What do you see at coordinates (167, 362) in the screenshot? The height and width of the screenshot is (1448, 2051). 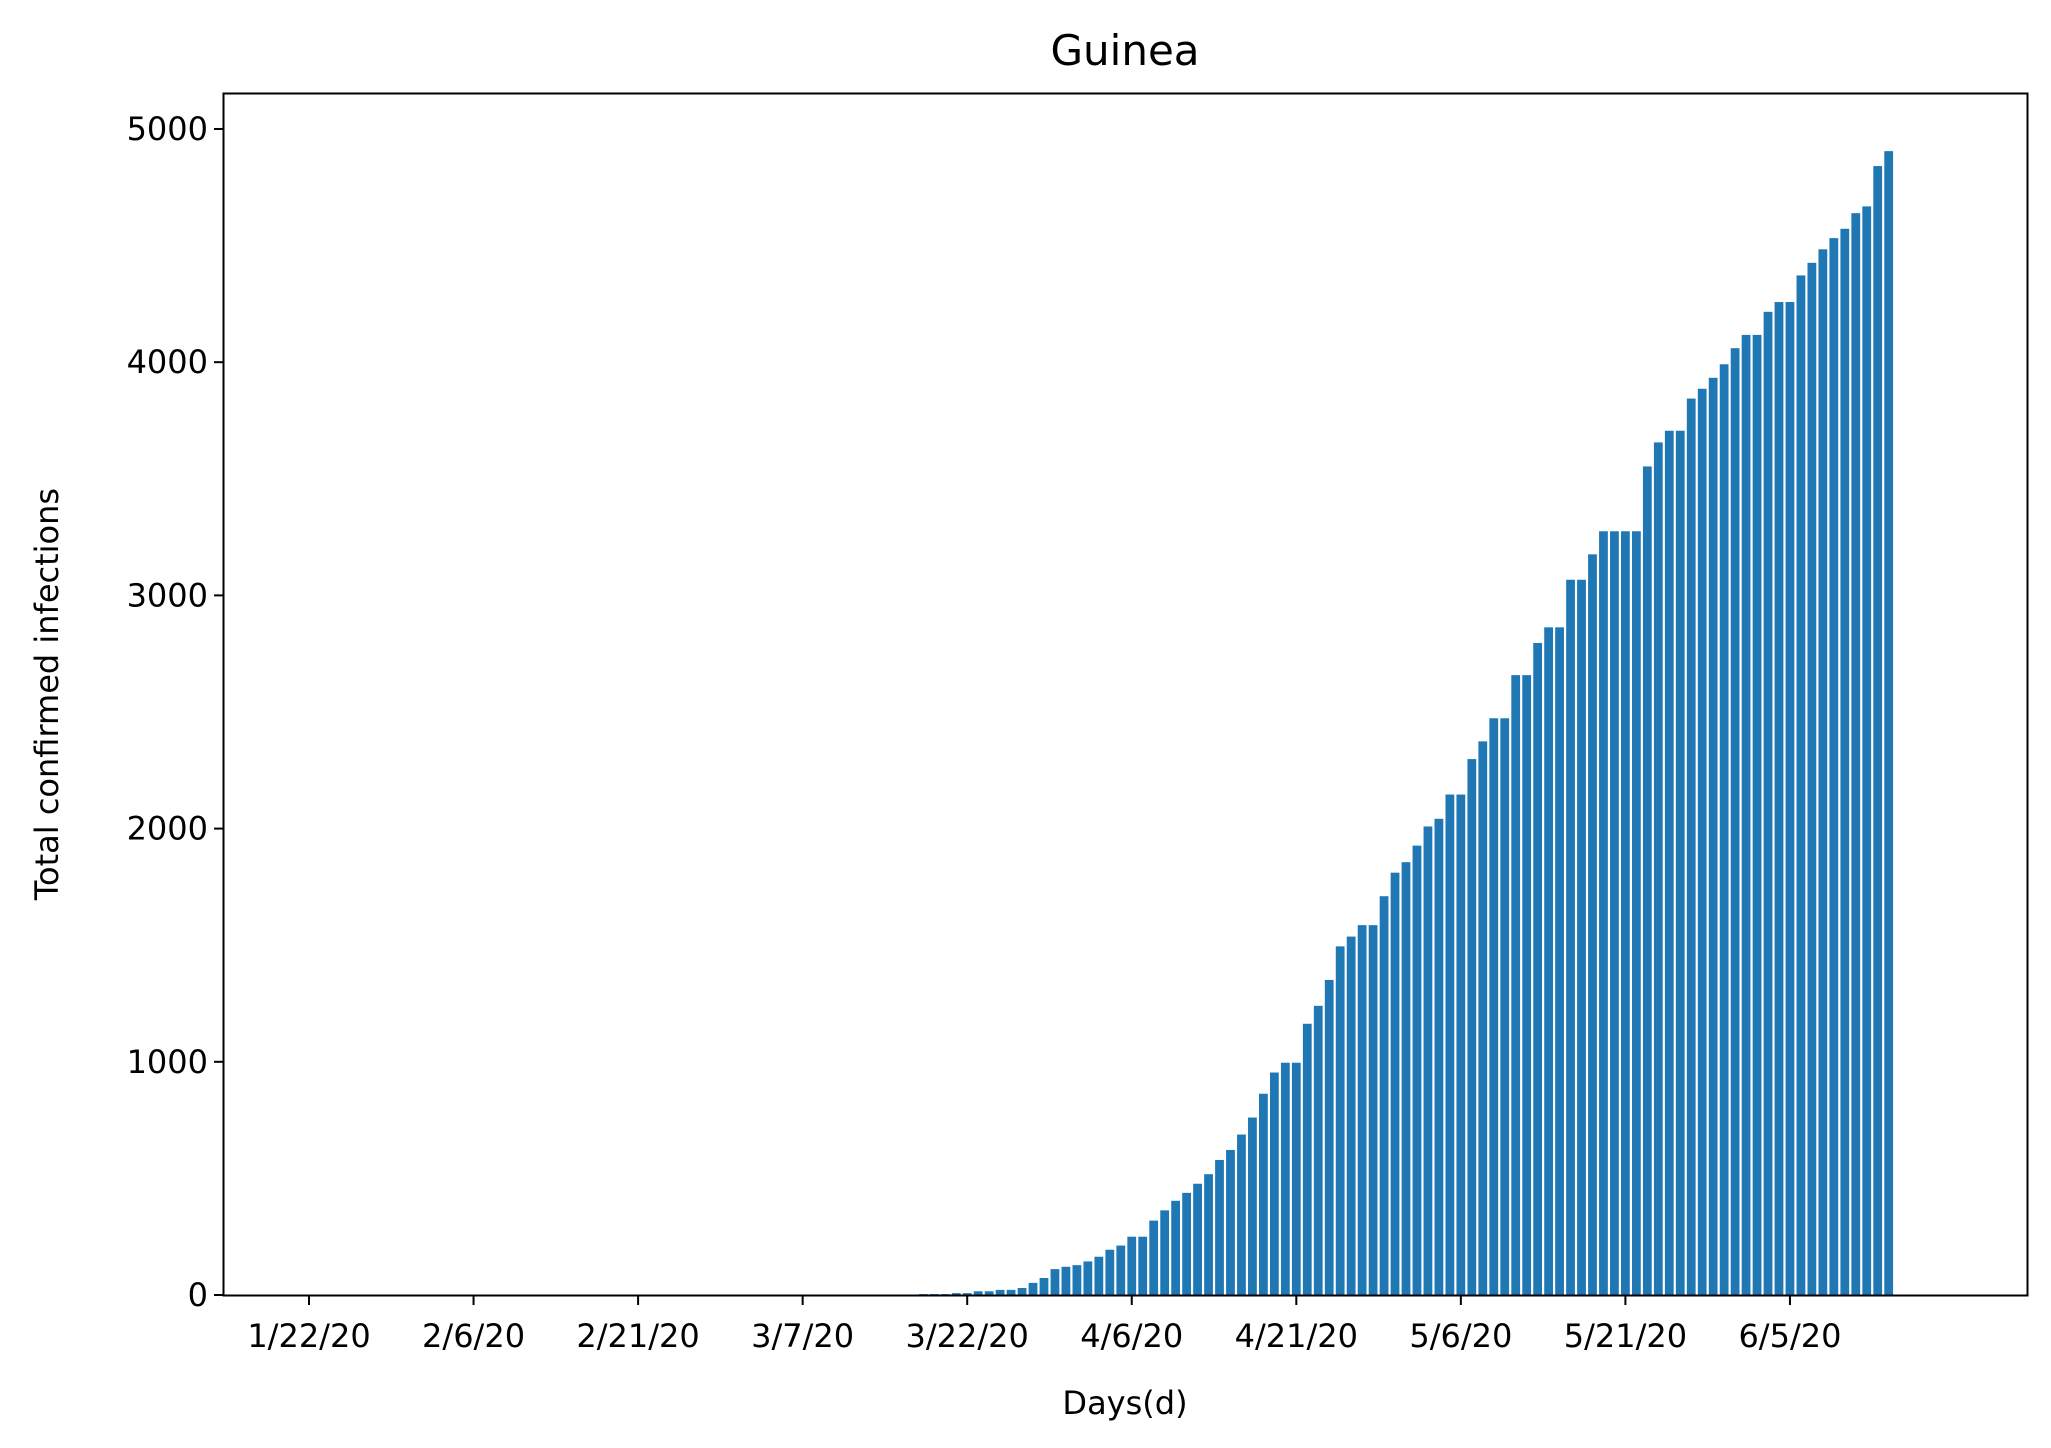 I see `y-tick-label: 4000` at bounding box center [167, 362].